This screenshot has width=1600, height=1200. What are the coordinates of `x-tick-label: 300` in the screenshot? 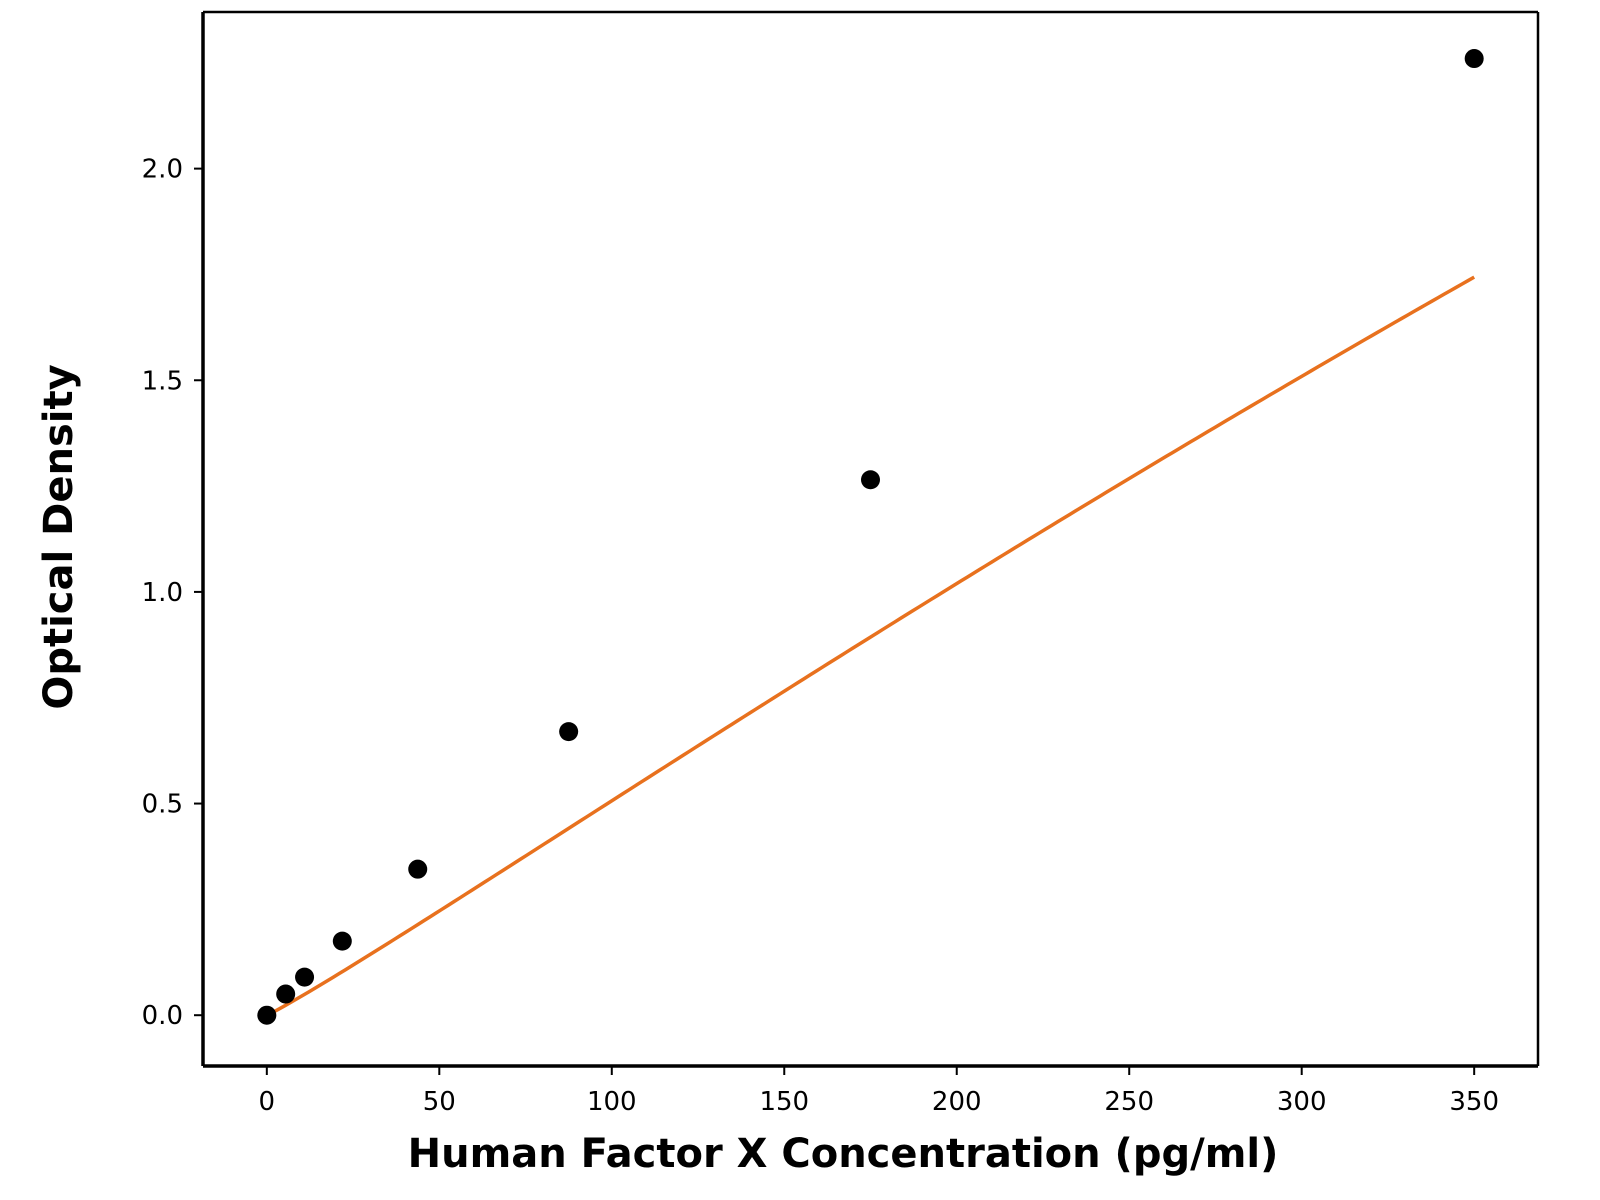 It's located at (1302, 1102).